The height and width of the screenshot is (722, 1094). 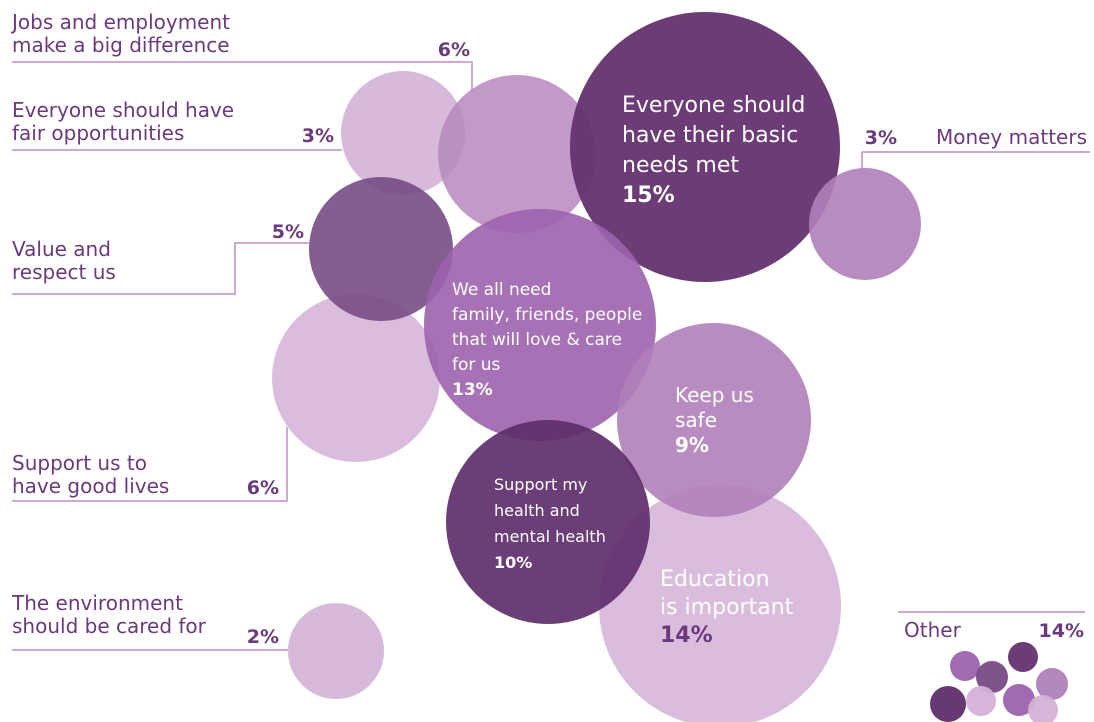 What do you see at coordinates (648, 195) in the screenshot?
I see `value-label-basic: 15%` at bounding box center [648, 195].